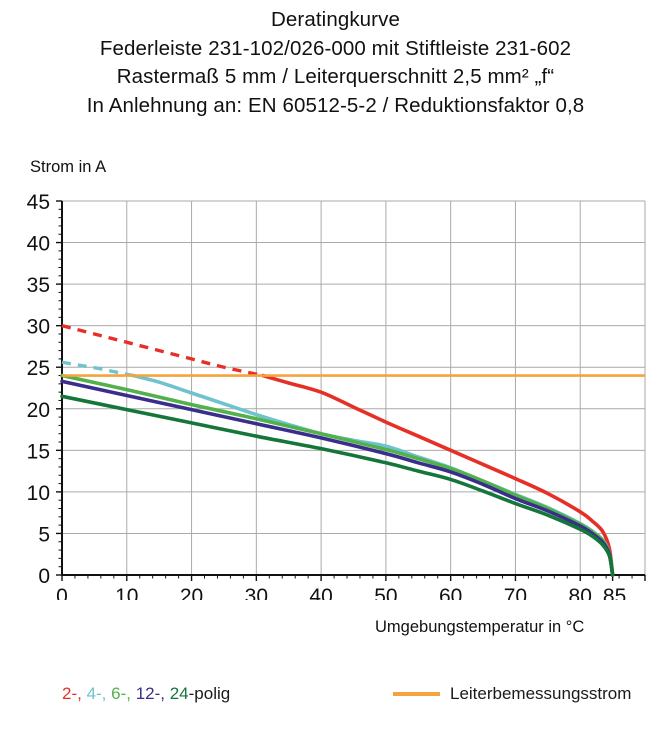 Image resolution: width=671 pixels, height=732 pixels. What do you see at coordinates (416, 694) in the screenshot?
I see `rated-current-swatch` at bounding box center [416, 694].